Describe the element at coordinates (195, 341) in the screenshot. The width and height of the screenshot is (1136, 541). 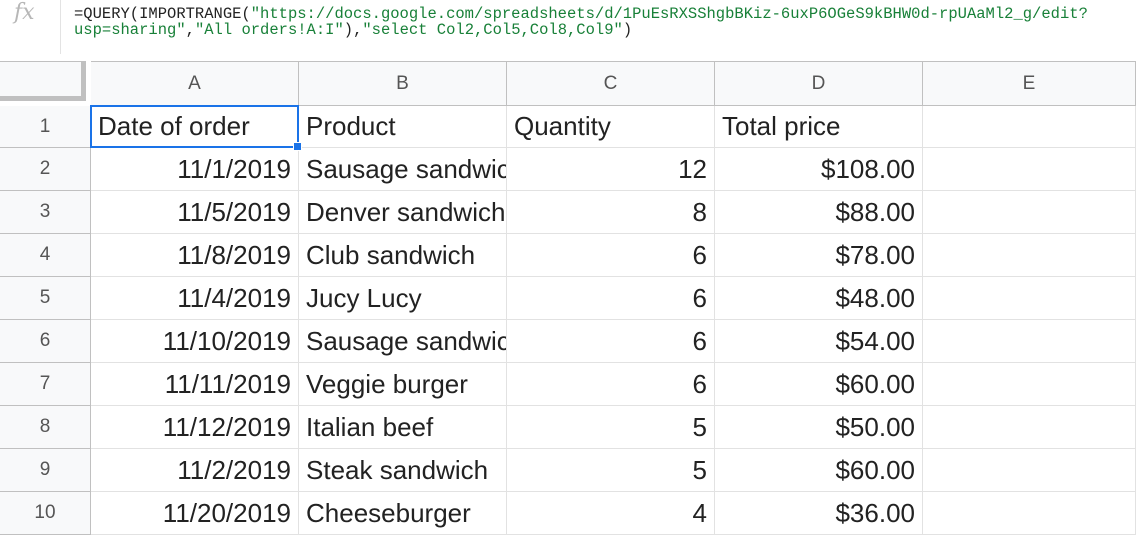
I see `cell-a6: 11/10/2019` at that location.